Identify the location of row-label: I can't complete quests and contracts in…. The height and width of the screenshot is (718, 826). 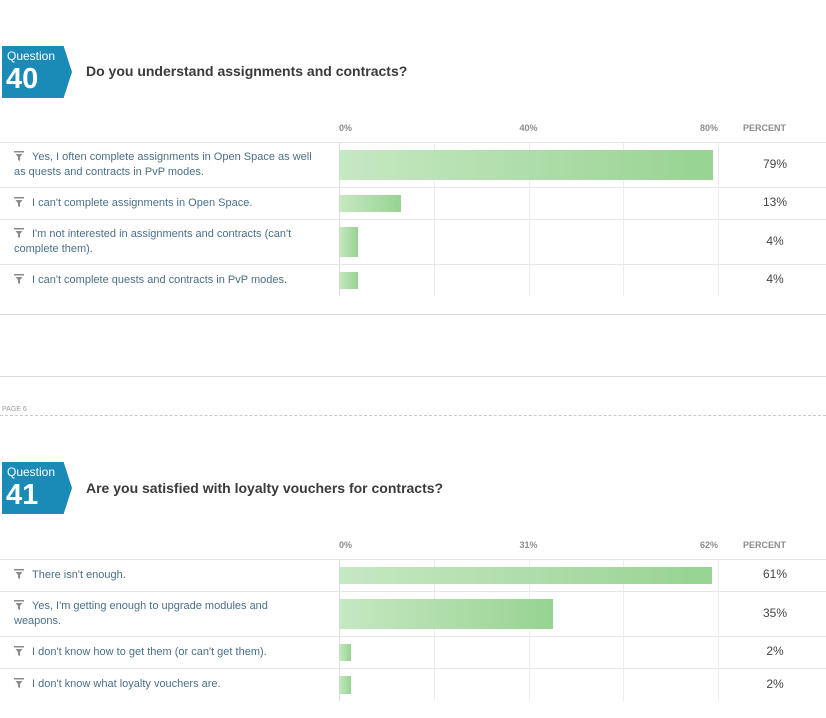
(164, 280).